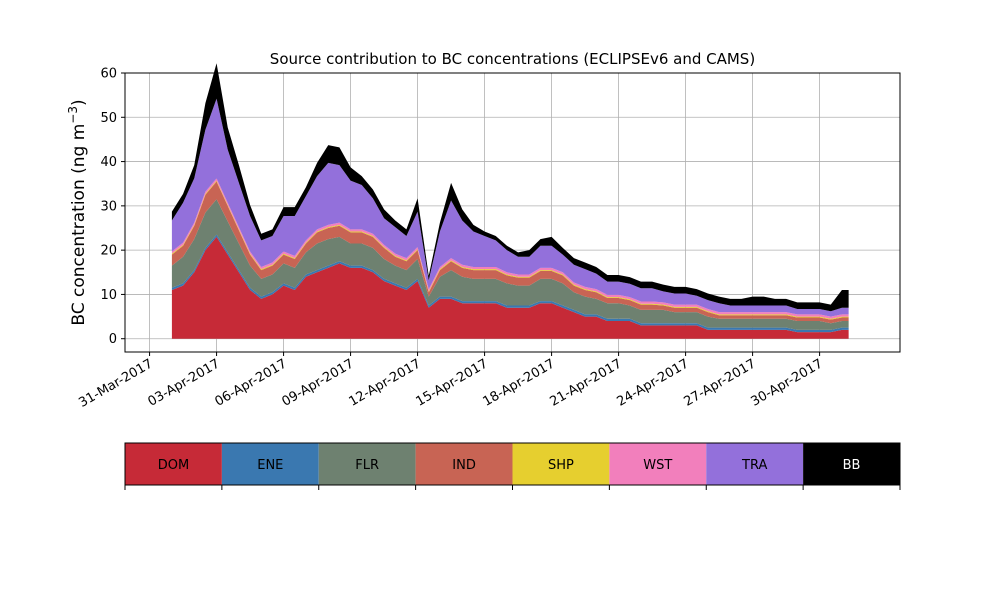 This screenshot has width=1000, height=600. I want to click on legend-label-ind: IND, so click(464, 465).